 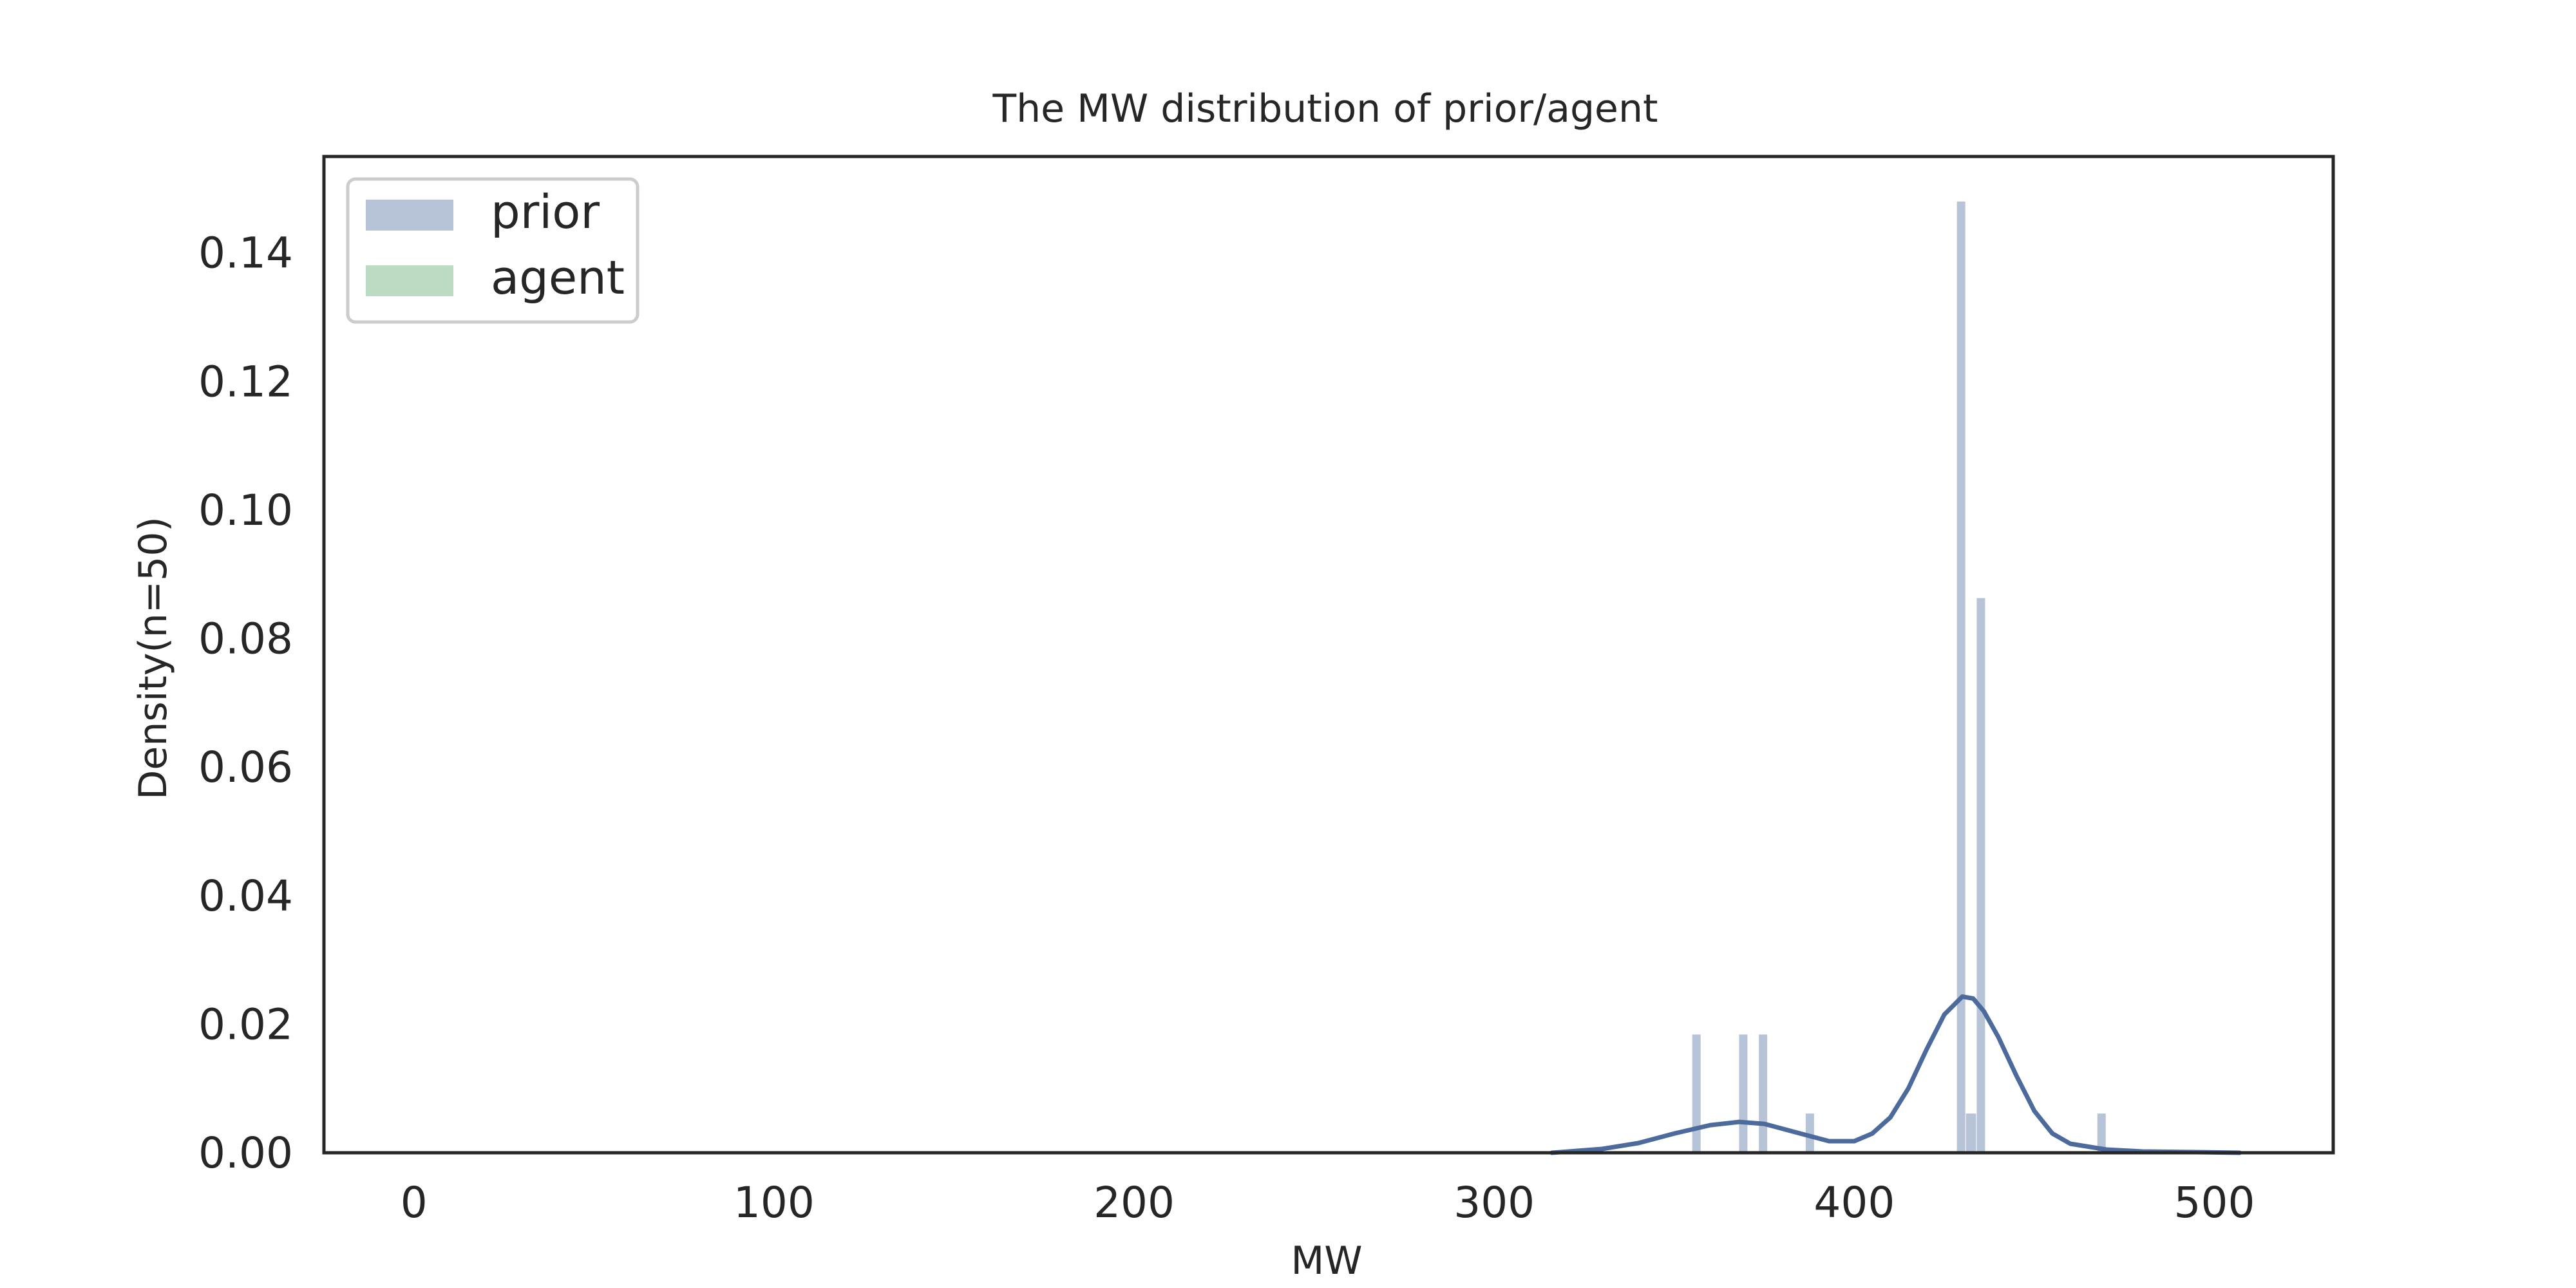 What do you see at coordinates (415, 1202) in the screenshot?
I see `x-tick-label-0: 0` at bounding box center [415, 1202].